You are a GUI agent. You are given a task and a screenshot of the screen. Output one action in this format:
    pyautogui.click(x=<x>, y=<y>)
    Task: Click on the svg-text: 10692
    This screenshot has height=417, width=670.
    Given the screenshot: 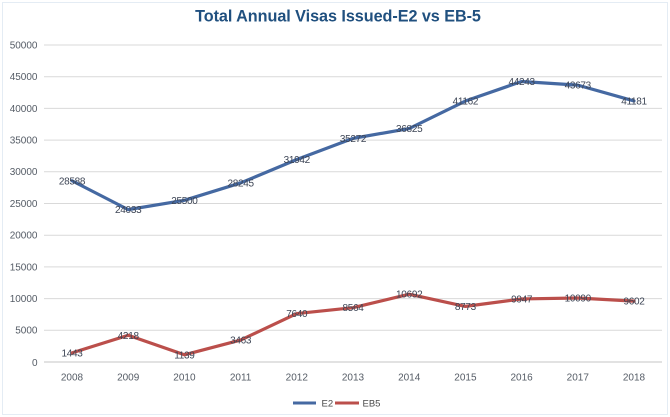 What is the action you would take?
    pyautogui.click(x=409, y=295)
    